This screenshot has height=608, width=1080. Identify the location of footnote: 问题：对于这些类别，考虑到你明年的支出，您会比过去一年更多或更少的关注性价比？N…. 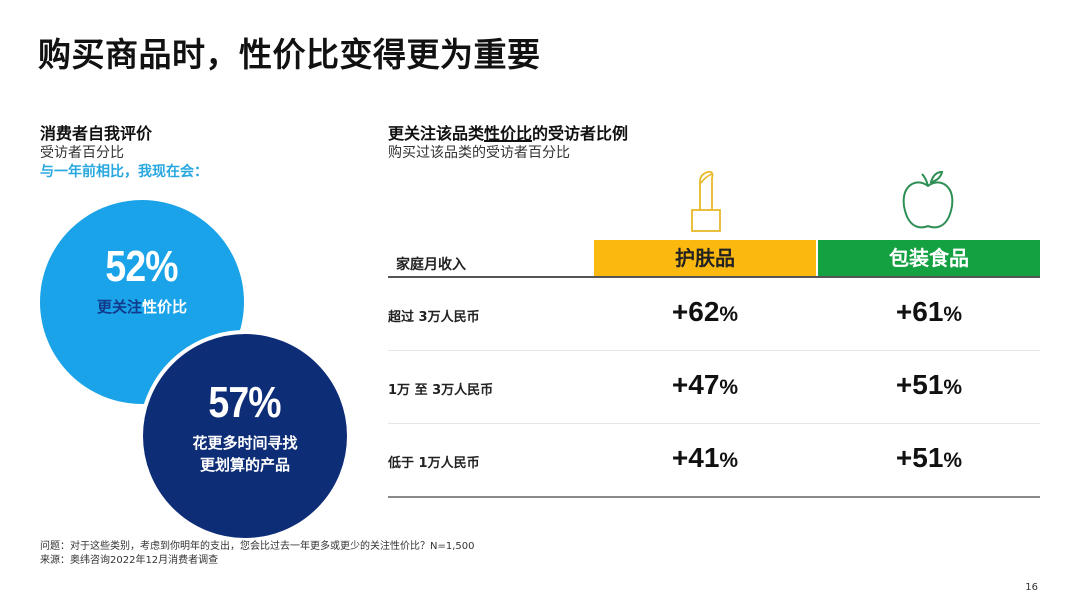
(257, 554).